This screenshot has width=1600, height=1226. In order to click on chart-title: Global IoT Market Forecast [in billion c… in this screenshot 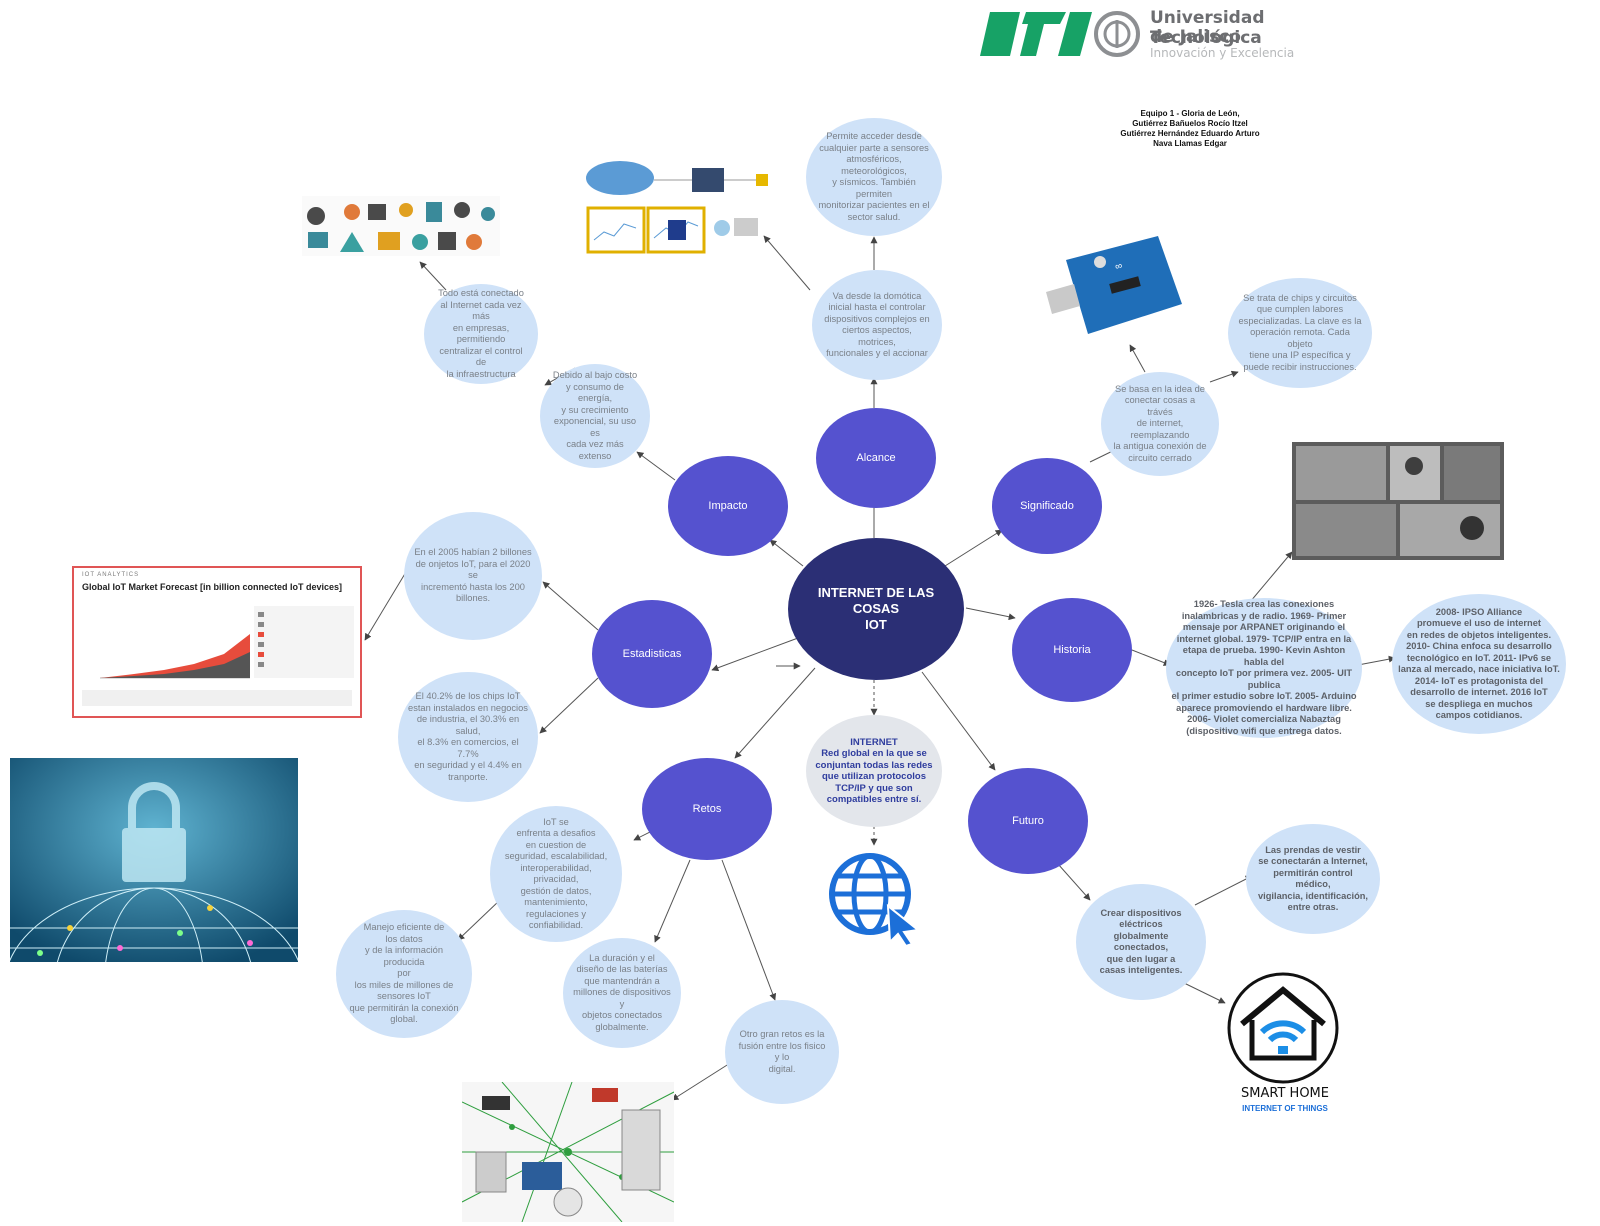, I will do `click(212, 587)`.